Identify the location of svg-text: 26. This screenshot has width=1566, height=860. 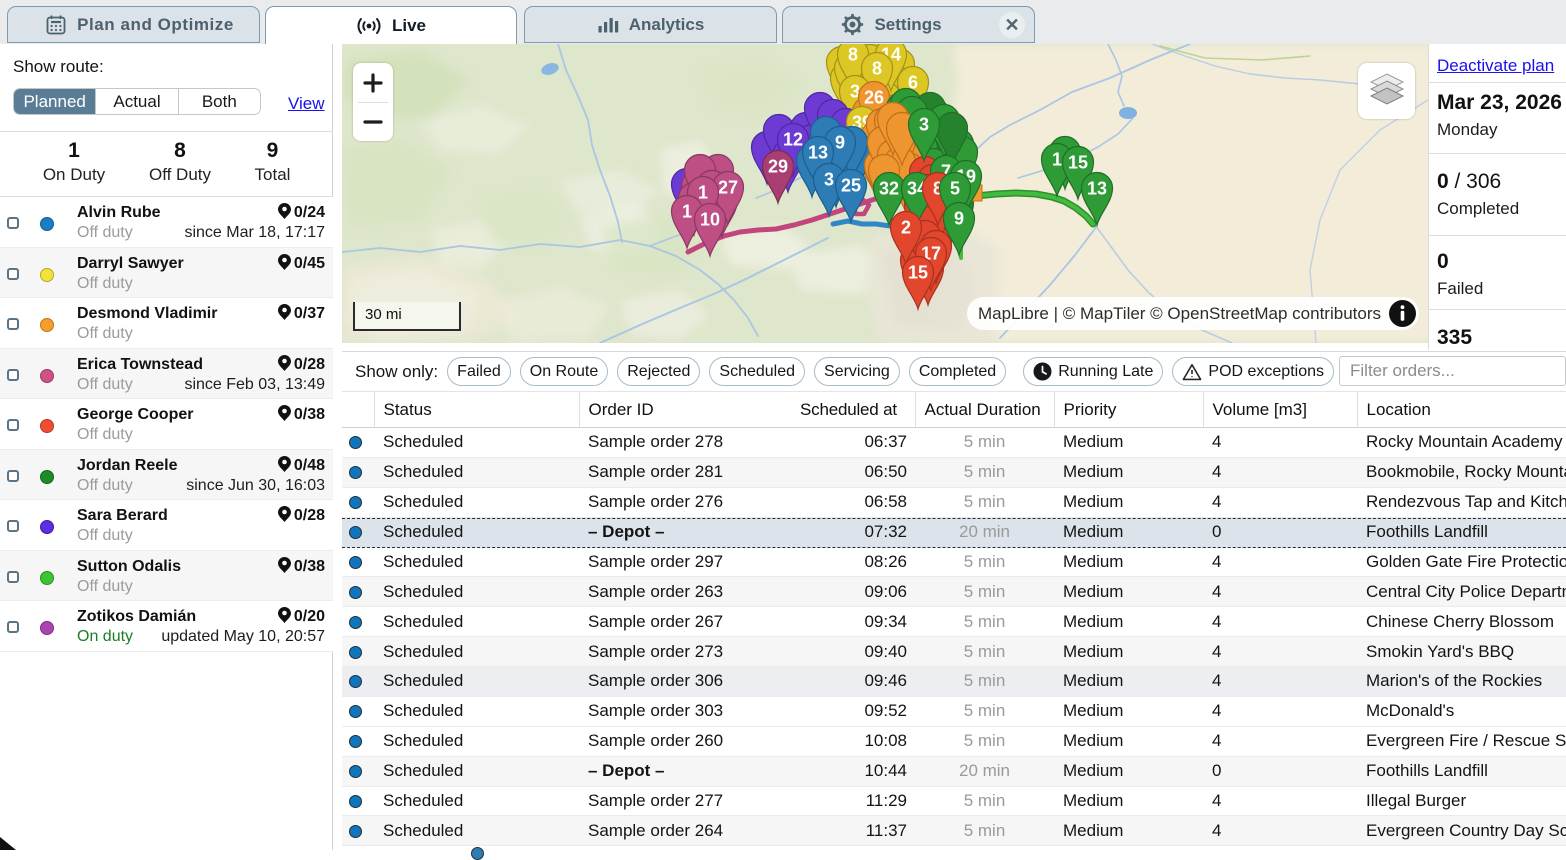
(874, 98).